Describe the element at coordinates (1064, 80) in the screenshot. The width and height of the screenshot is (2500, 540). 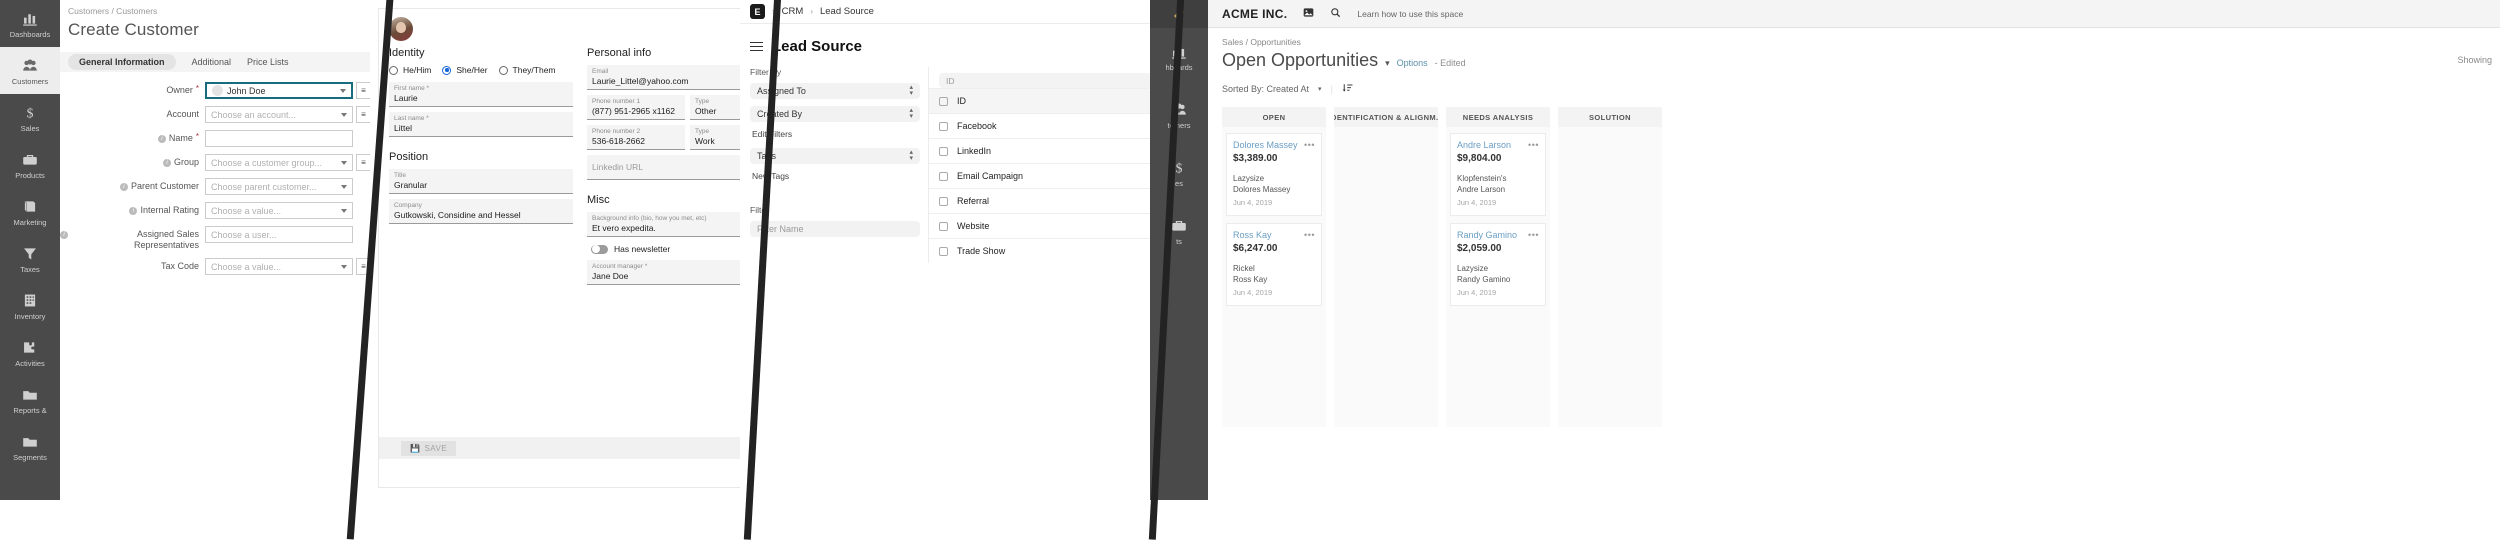
I see `search-input: ID` at that location.